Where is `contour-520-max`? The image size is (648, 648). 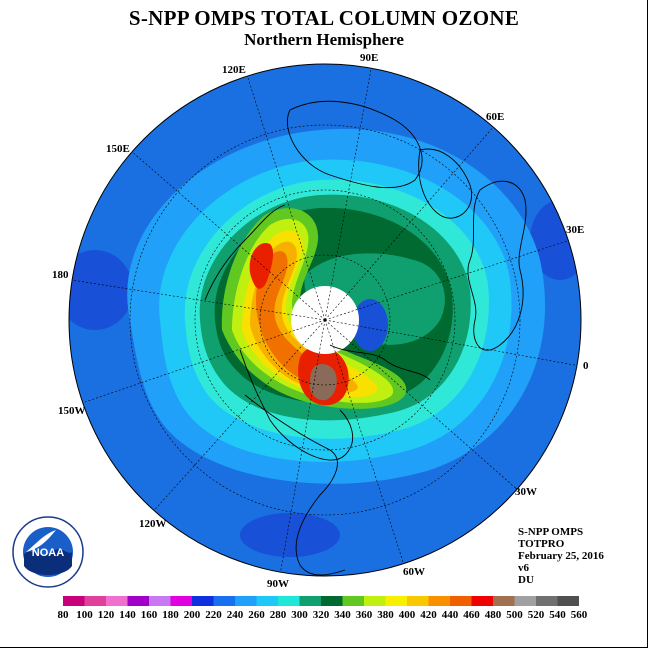
contour-520-max is located at coordinates (323, 382).